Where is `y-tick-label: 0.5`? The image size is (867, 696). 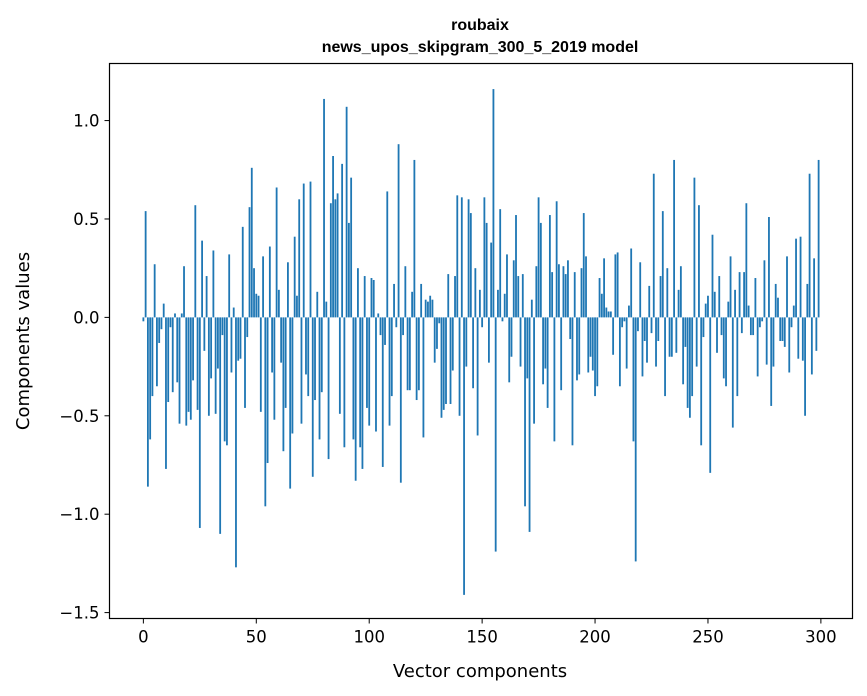
y-tick-label: 0.5 is located at coordinates (86, 219).